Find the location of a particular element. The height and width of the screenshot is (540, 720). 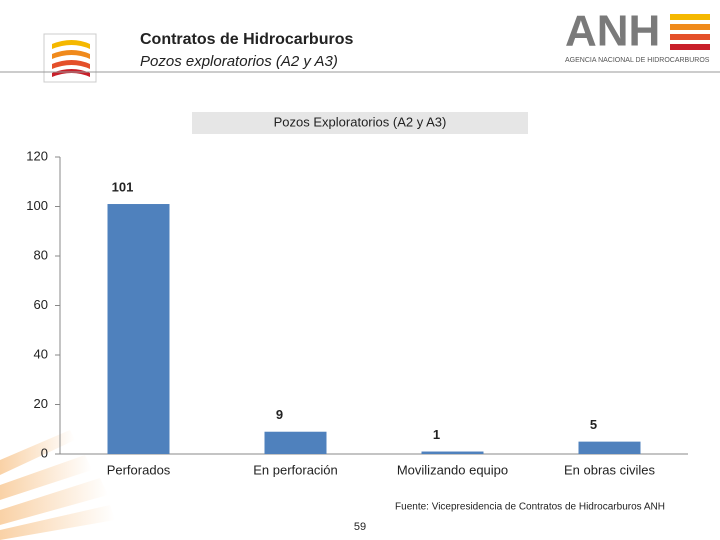

y-tick-label: 40 is located at coordinates (41, 353).